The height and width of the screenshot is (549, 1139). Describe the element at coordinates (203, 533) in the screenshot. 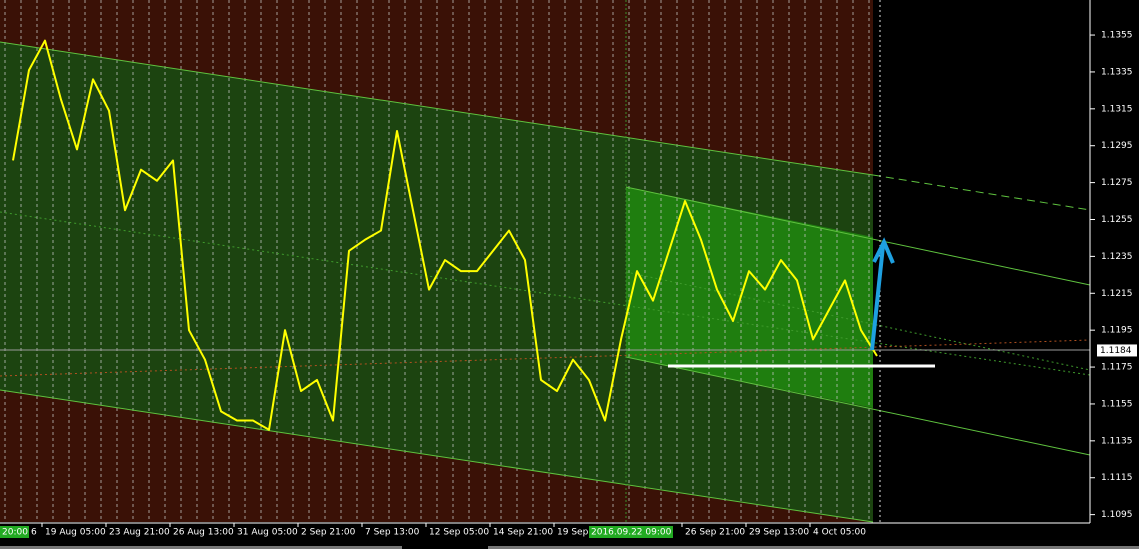

I see `x-tick-label: 26 Aug 13:00` at that location.